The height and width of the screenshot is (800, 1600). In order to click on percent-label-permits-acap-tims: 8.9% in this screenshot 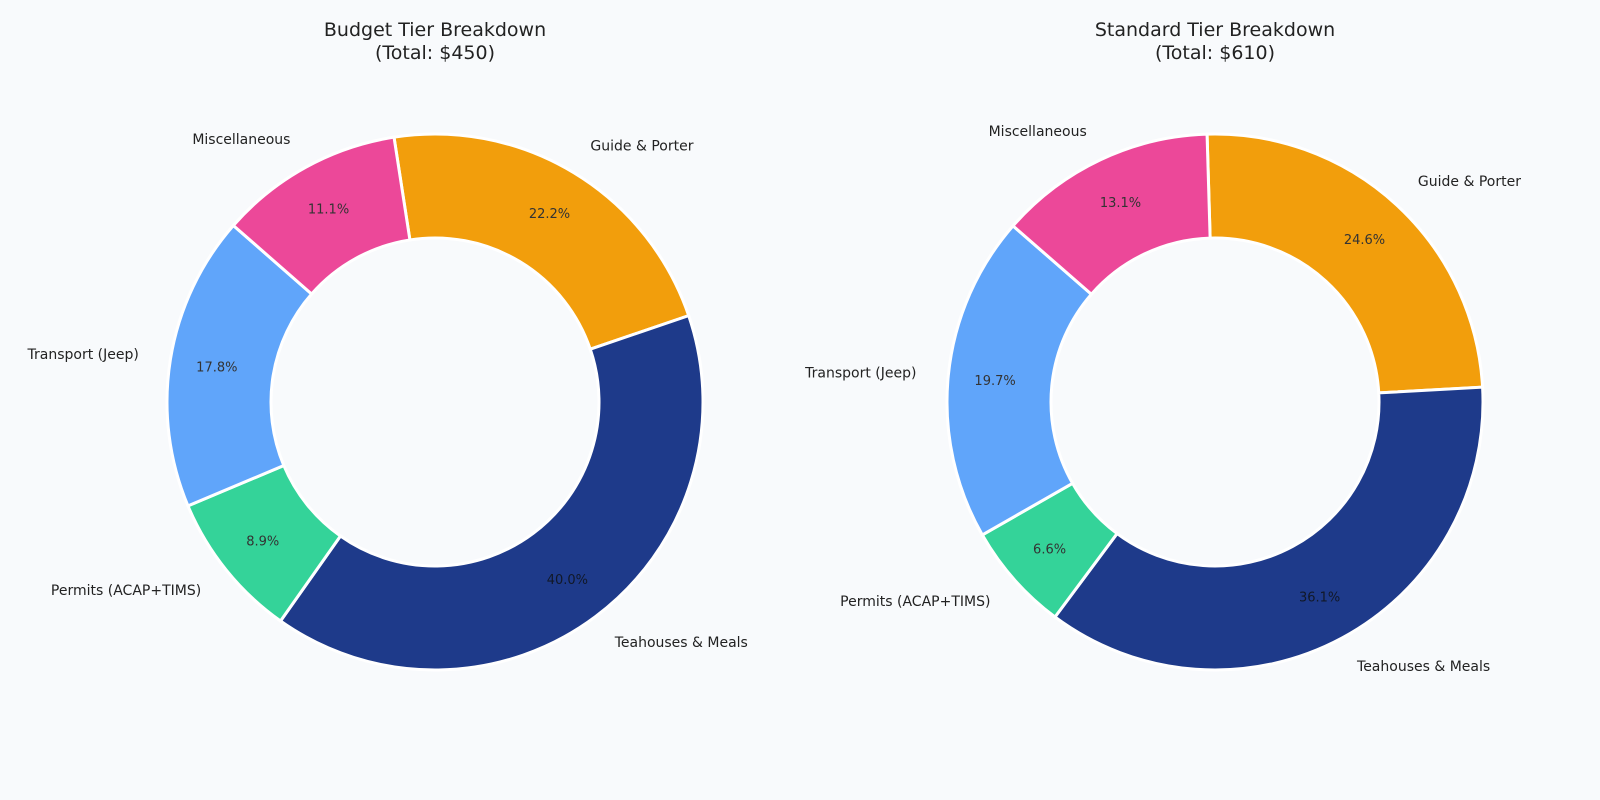, I will do `click(262, 541)`.